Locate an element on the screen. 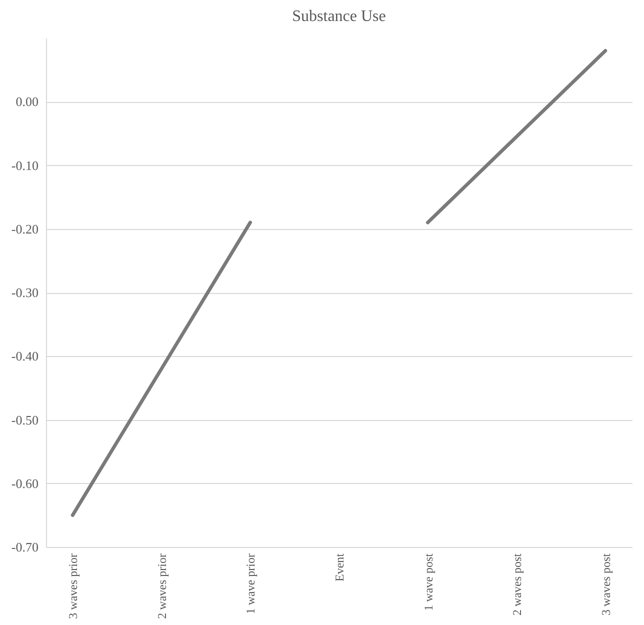 Image resolution: width=644 pixels, height=625 pixels. x-tick-label: 2 waves prior is located at coordinates (161, 586).